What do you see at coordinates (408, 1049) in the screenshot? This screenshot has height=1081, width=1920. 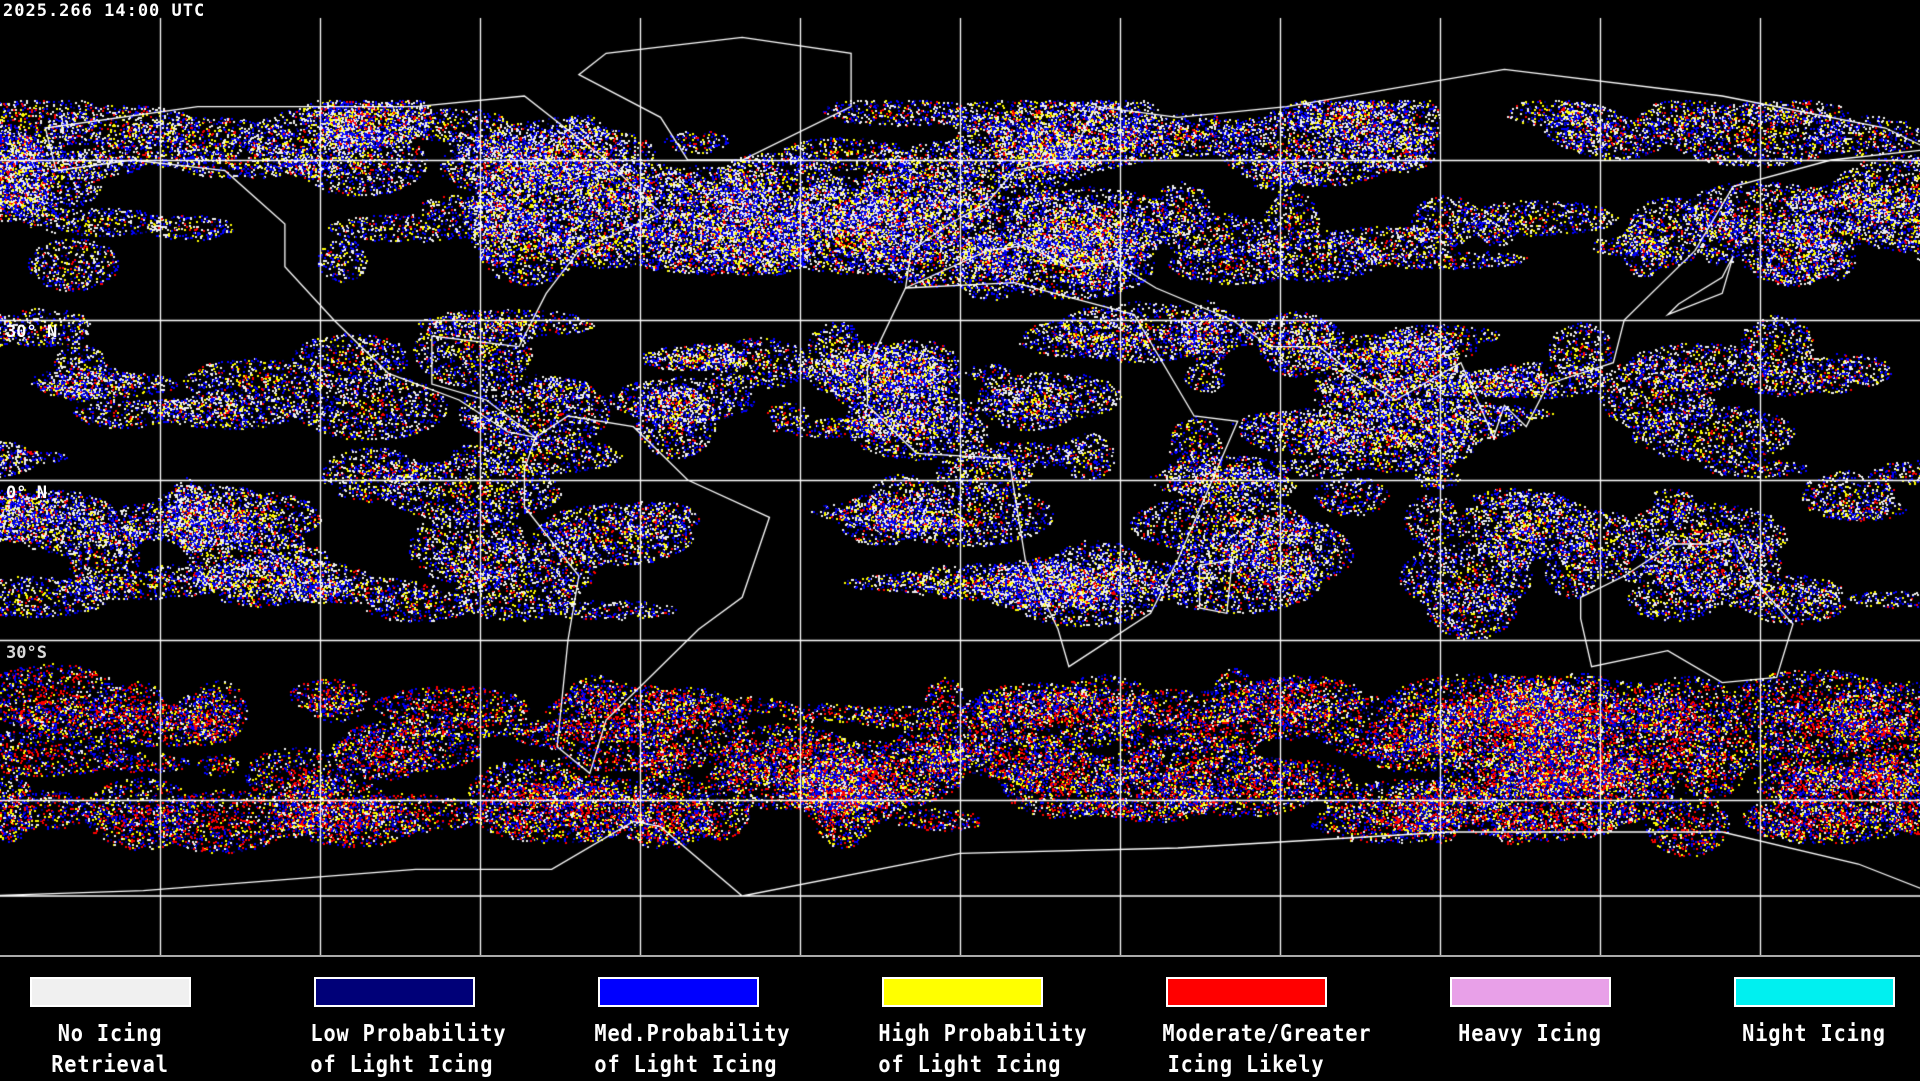 I see `legend-label: Low Probability of Light Icing` at bounding box center [408, 1049].